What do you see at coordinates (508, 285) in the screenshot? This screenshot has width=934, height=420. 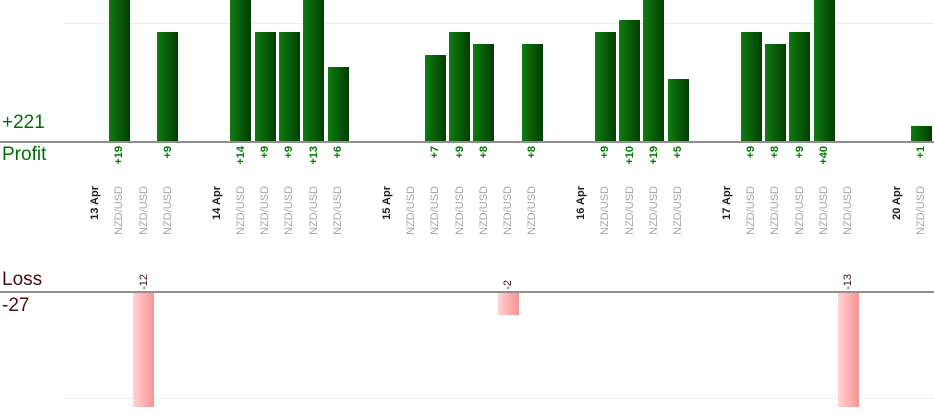 I see `loss-value-label: -2` at bounding box center [508, 285].